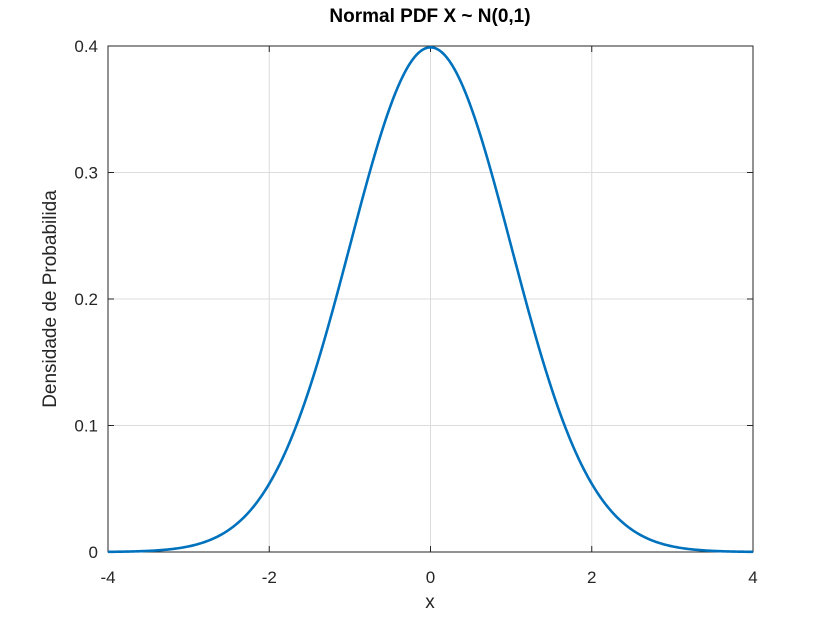 Image resolution: width=831 pixels, height=620 pixels. What do you see at coordinates (93, 552) in the screenshot?
I see `y-tick-label: 0` at bounding box center [93, 552].